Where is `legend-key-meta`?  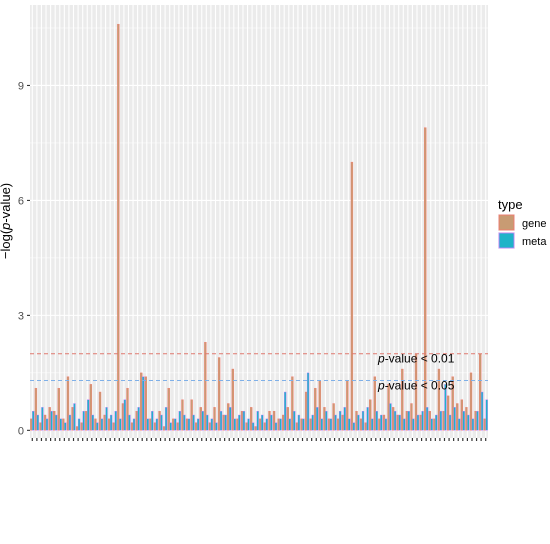
legend-key-meta is located at coordinates (506, 240).